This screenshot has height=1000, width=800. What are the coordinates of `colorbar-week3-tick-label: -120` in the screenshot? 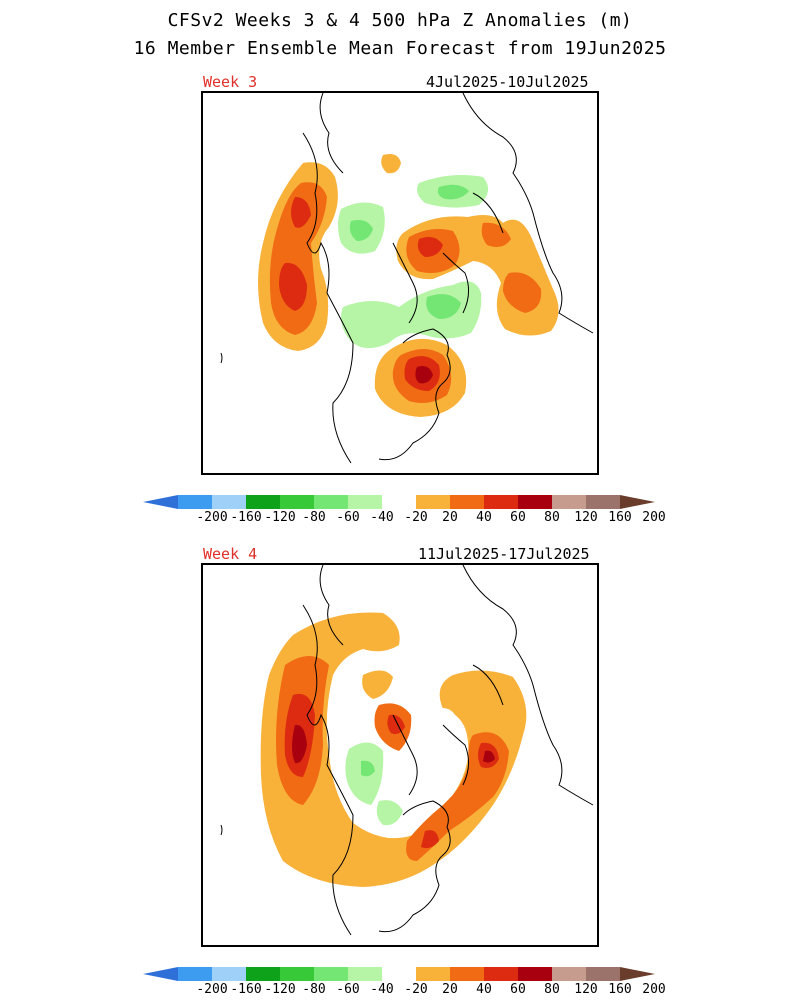 It's located at (280, 517).